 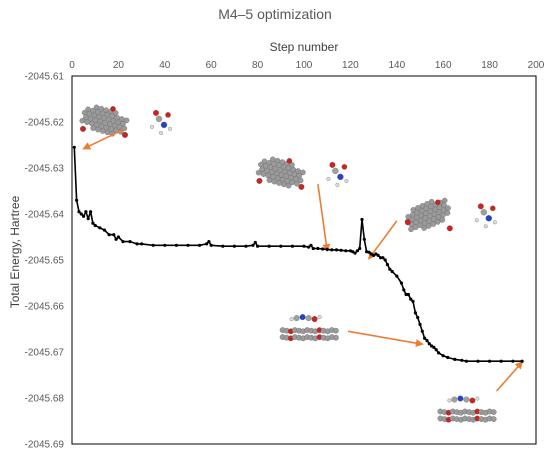 I want to click on y-tick-label: -2045.69, so click(x=45, y=445).